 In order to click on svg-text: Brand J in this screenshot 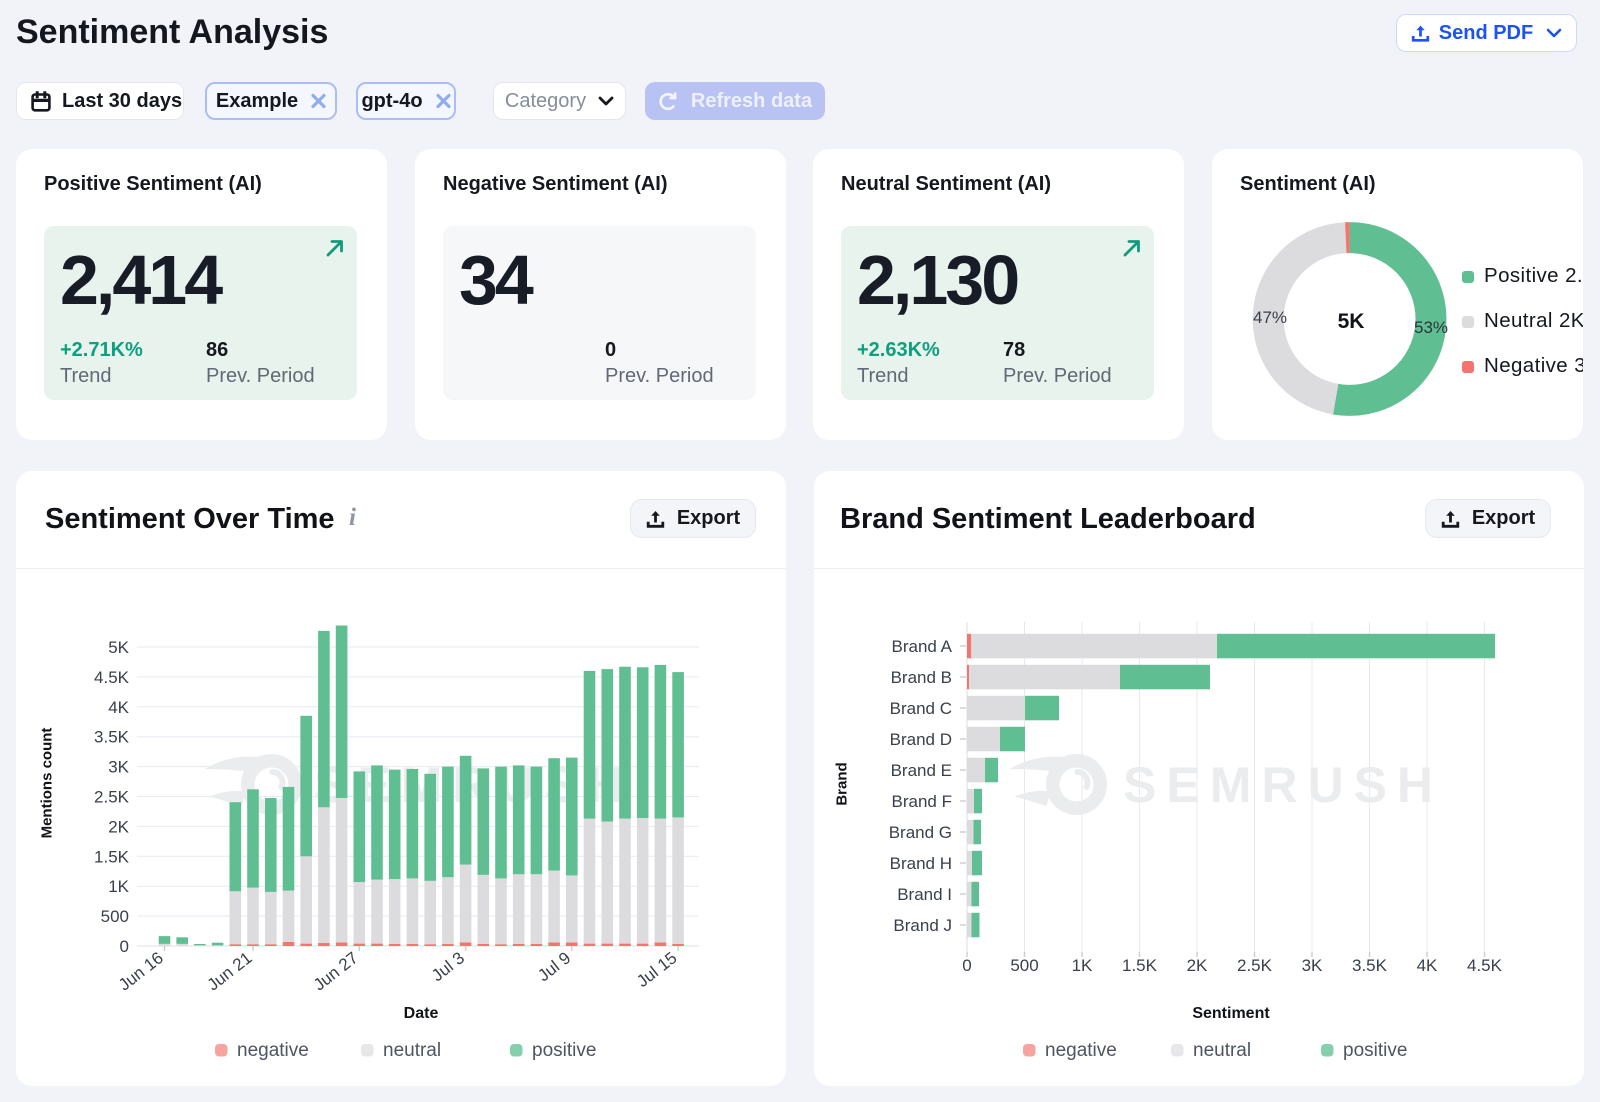, I will do `click(922, 925)`.